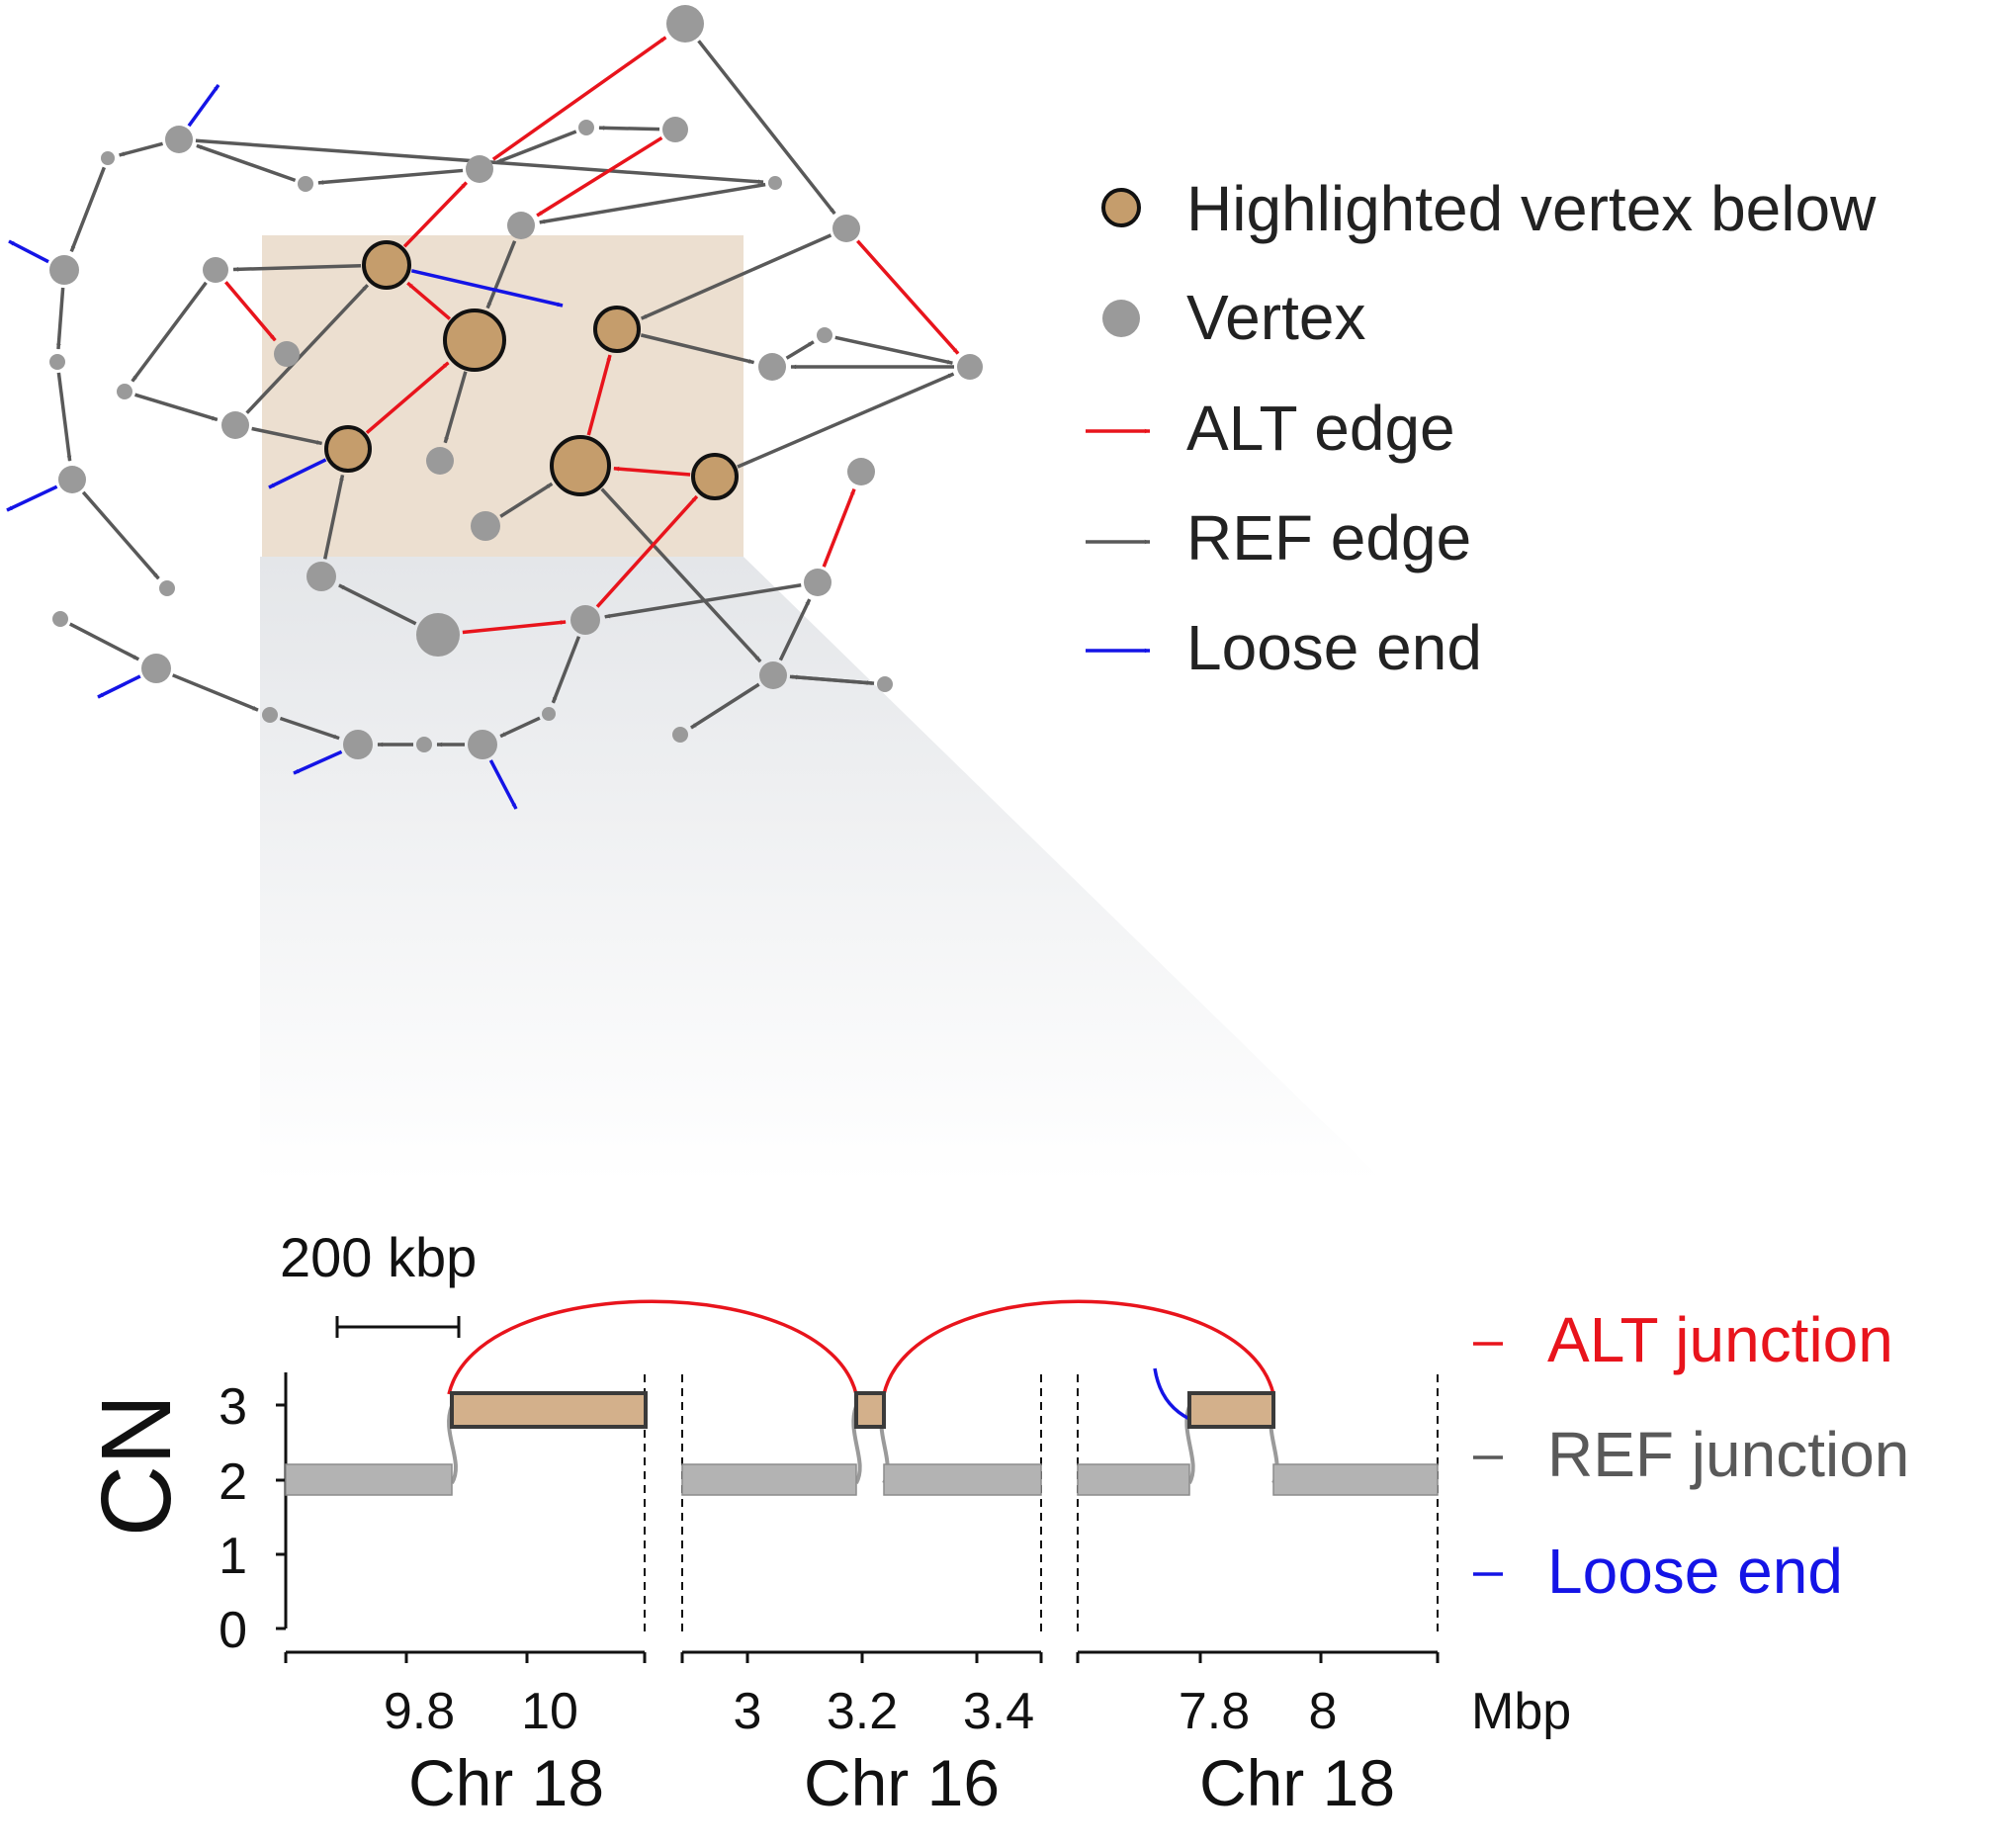  Describe the element at coordinates (1171, 1394) in the screenshot. I see `loose-end-junction` at that location.